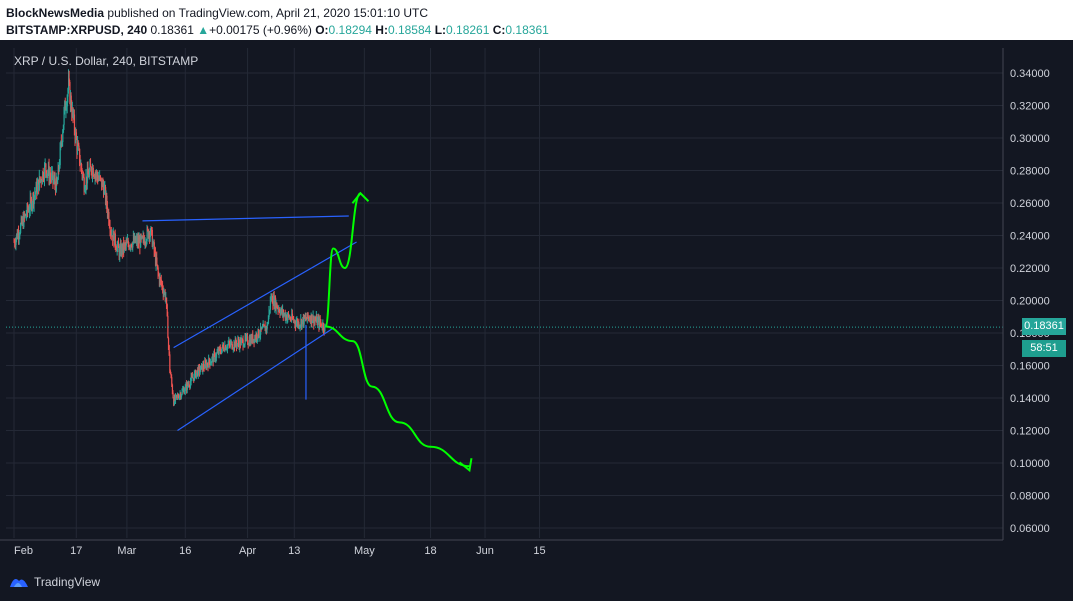 The height and width of the screenshot is (601, 1073). I want to click on high-label: H:, so click(381, 30).